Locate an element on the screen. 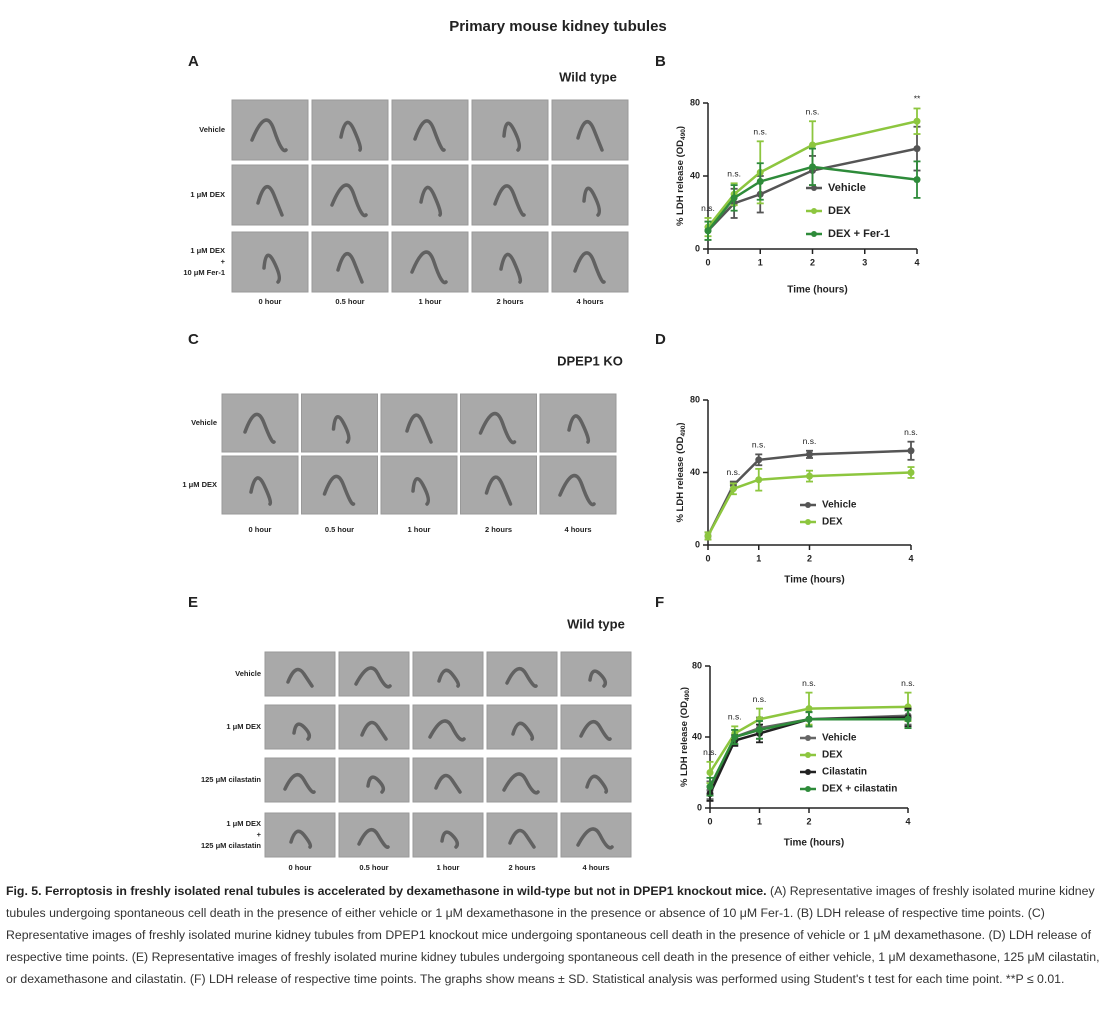 Image resolution: width=1108 pixels, height=1022 pixels. row-label: 10 μM Fer-1 is located at coordinates (204, 272).